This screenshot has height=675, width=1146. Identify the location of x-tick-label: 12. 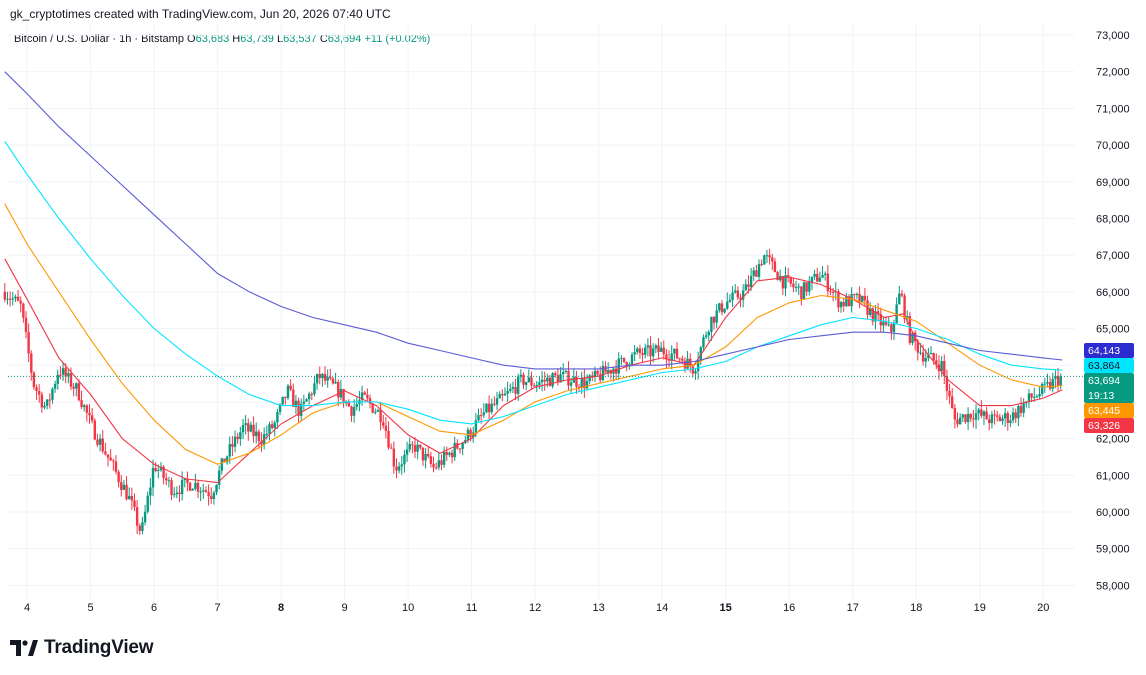
(535, 608).